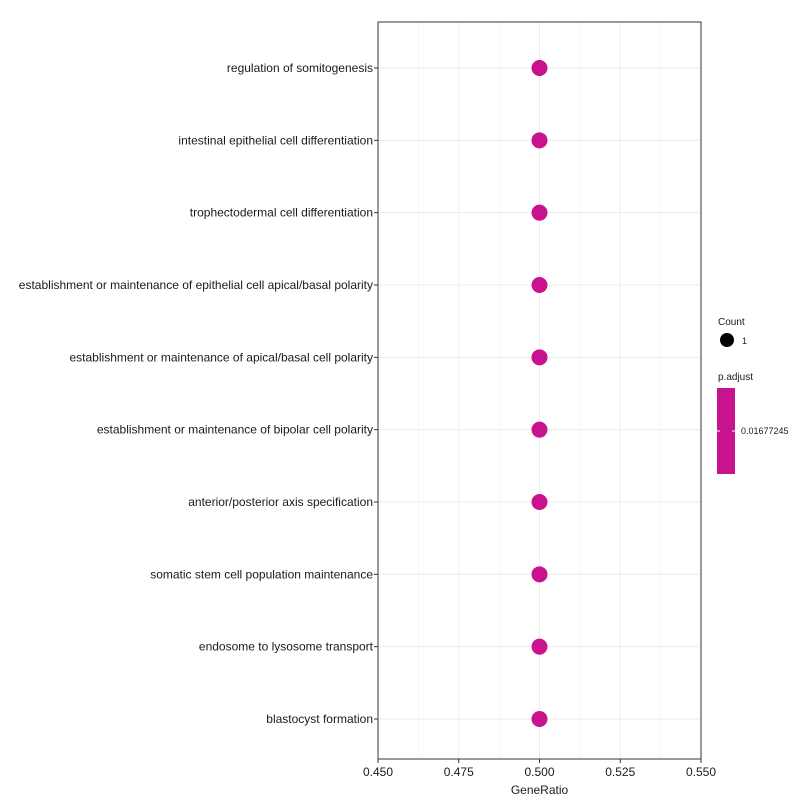 This screenshot has width=800, height=800. Describe the element at coordinates (765, 431) in the screenshot. I see `legend-padjust-label: 0.01677245` at that location.